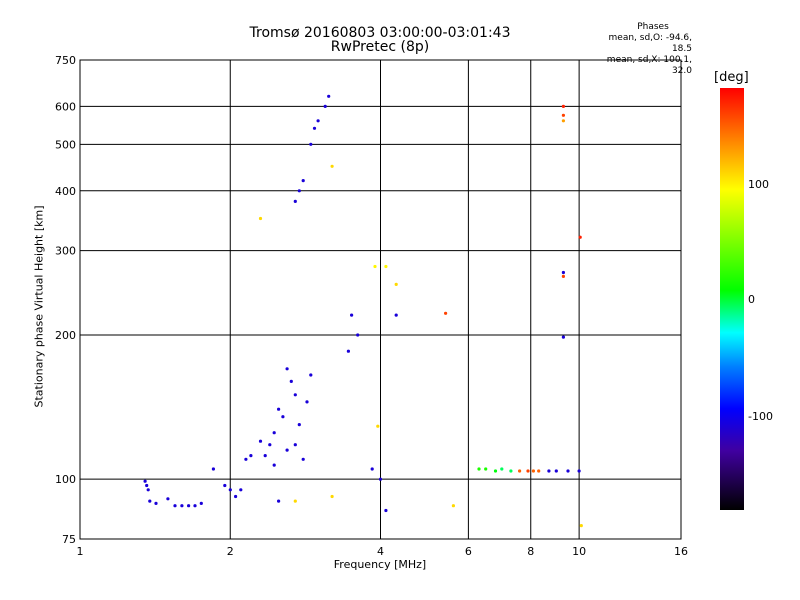 The image size is (800, 600). I want to click on y-tick-label: 750, so click(65, 60).